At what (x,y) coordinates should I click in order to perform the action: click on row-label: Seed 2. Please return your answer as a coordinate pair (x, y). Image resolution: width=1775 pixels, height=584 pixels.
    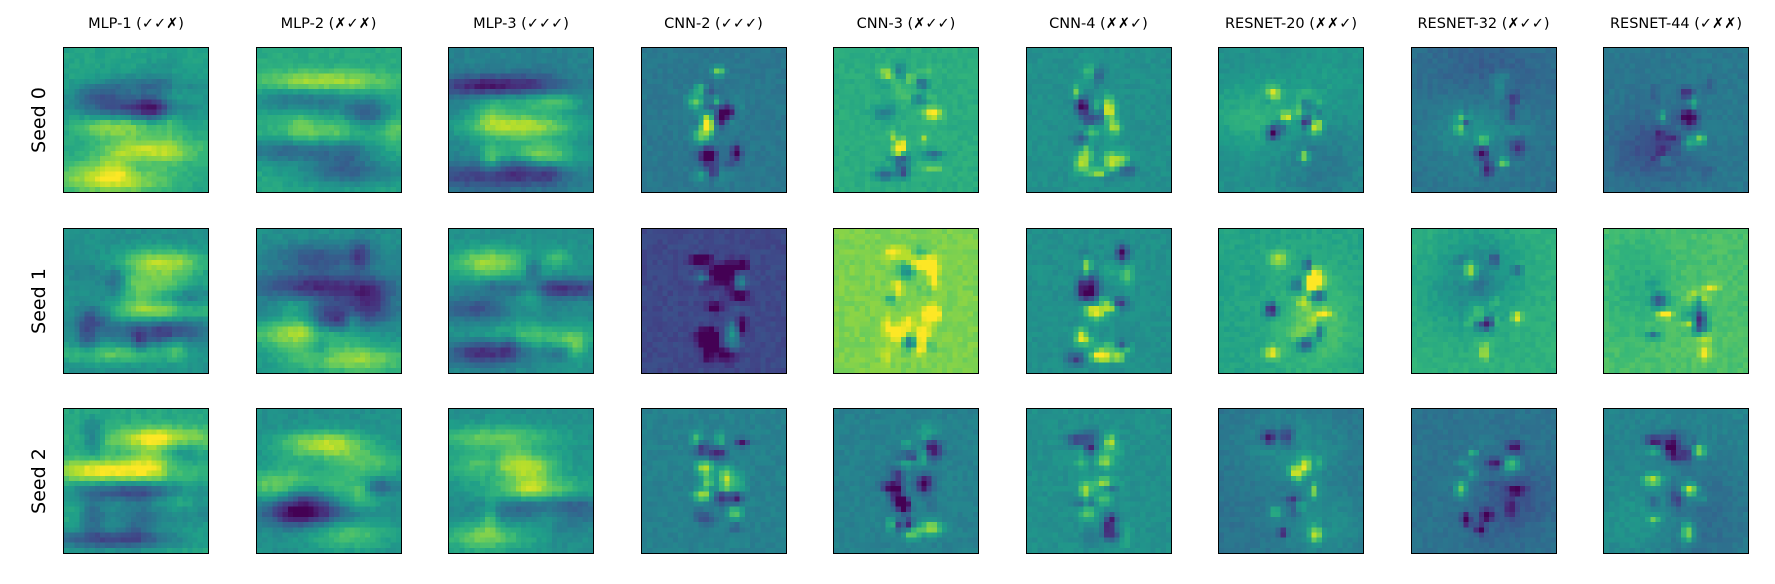
    Looking at the image, I should click on (39, 481).